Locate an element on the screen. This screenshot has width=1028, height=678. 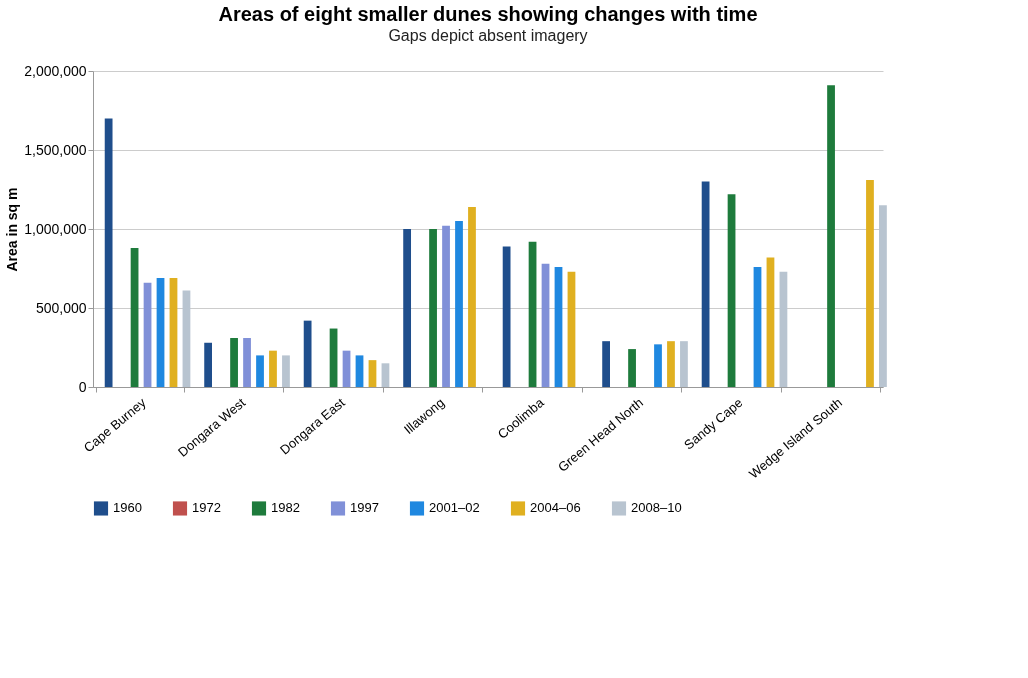
legend-label: 1982 is located at coordinates (285, 508).